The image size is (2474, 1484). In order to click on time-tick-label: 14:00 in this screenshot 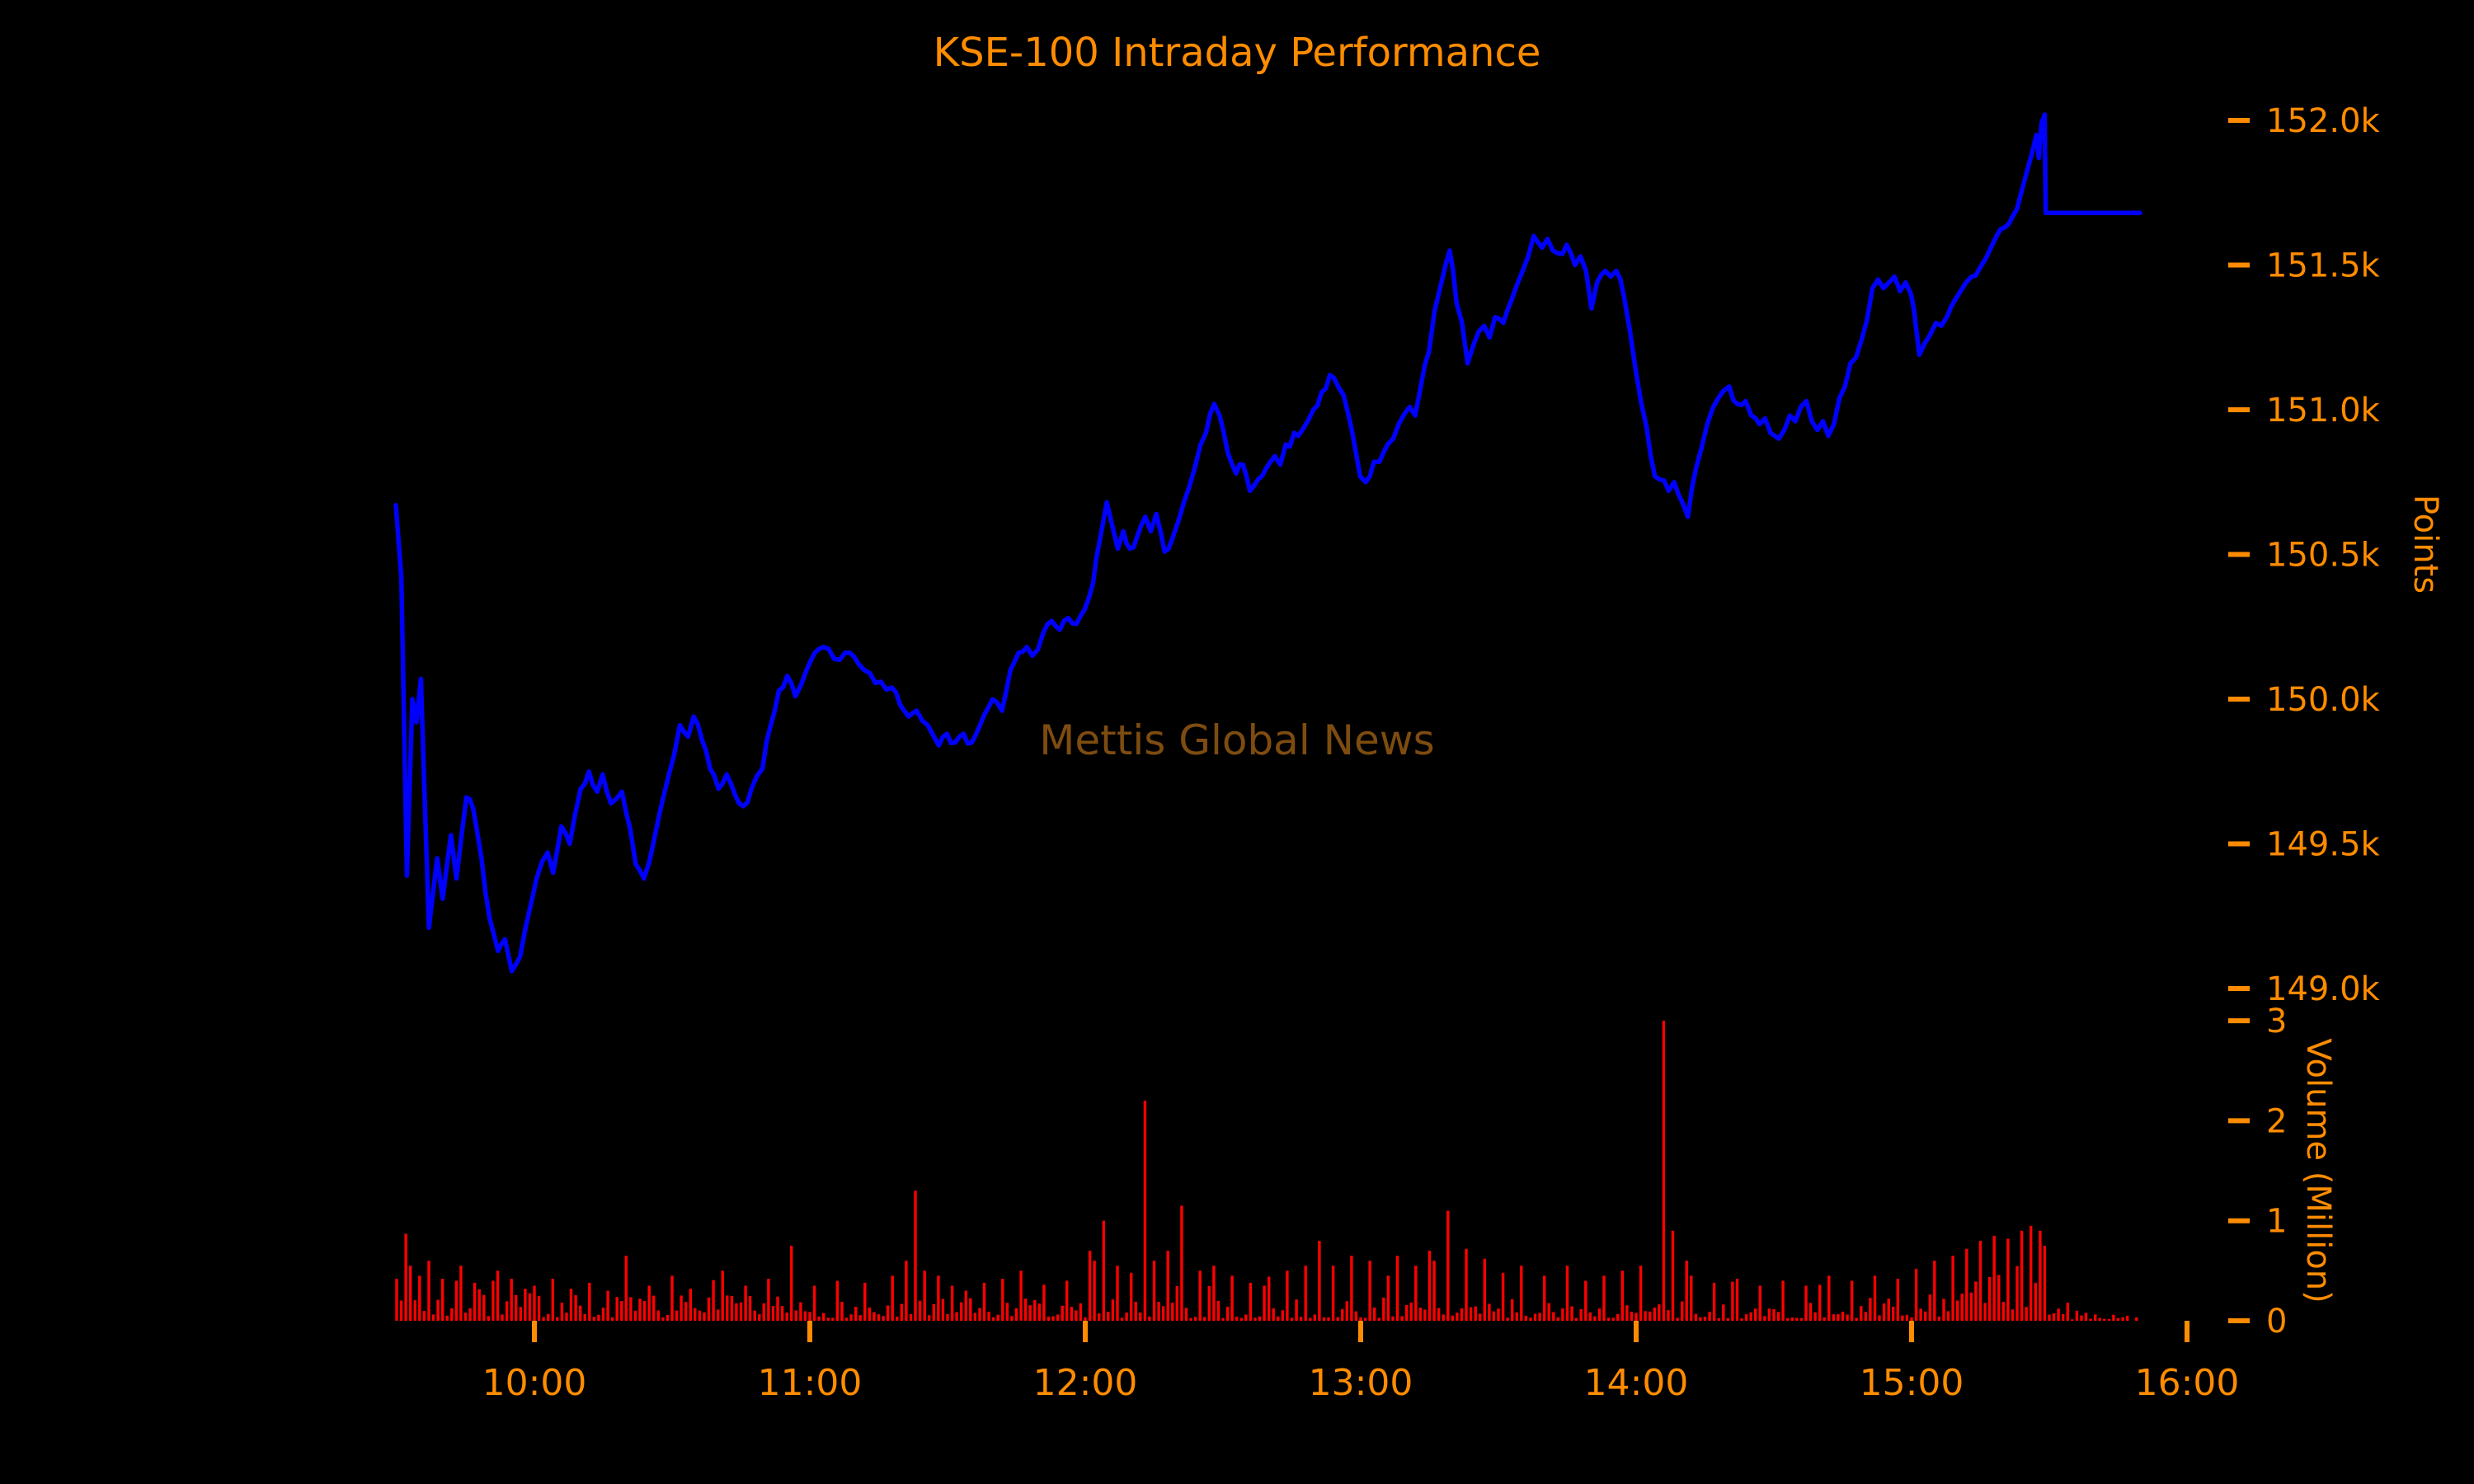, I will do `click(1636, 1383)`.